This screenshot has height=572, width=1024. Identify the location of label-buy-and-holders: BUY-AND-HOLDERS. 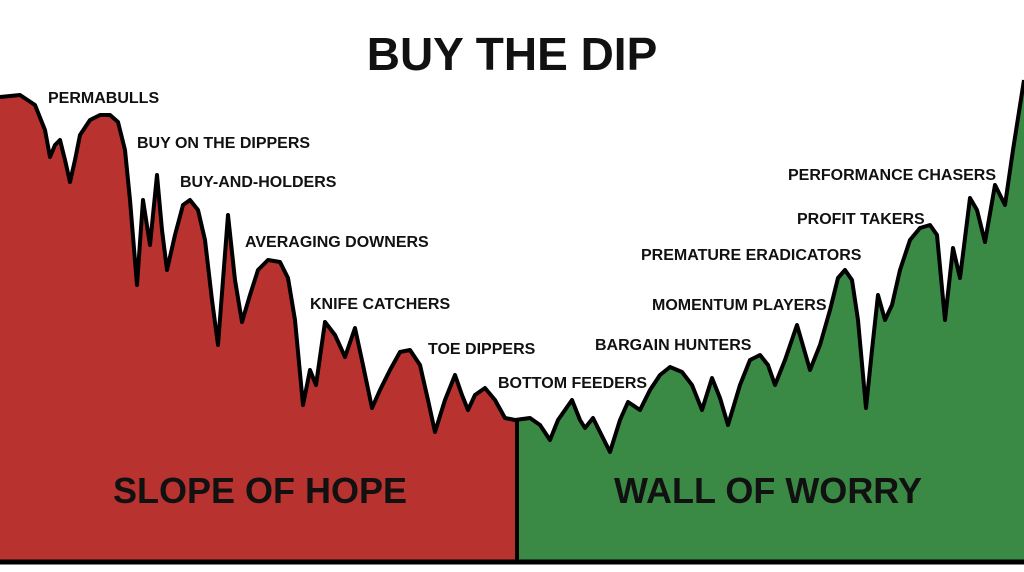
(258, 182).